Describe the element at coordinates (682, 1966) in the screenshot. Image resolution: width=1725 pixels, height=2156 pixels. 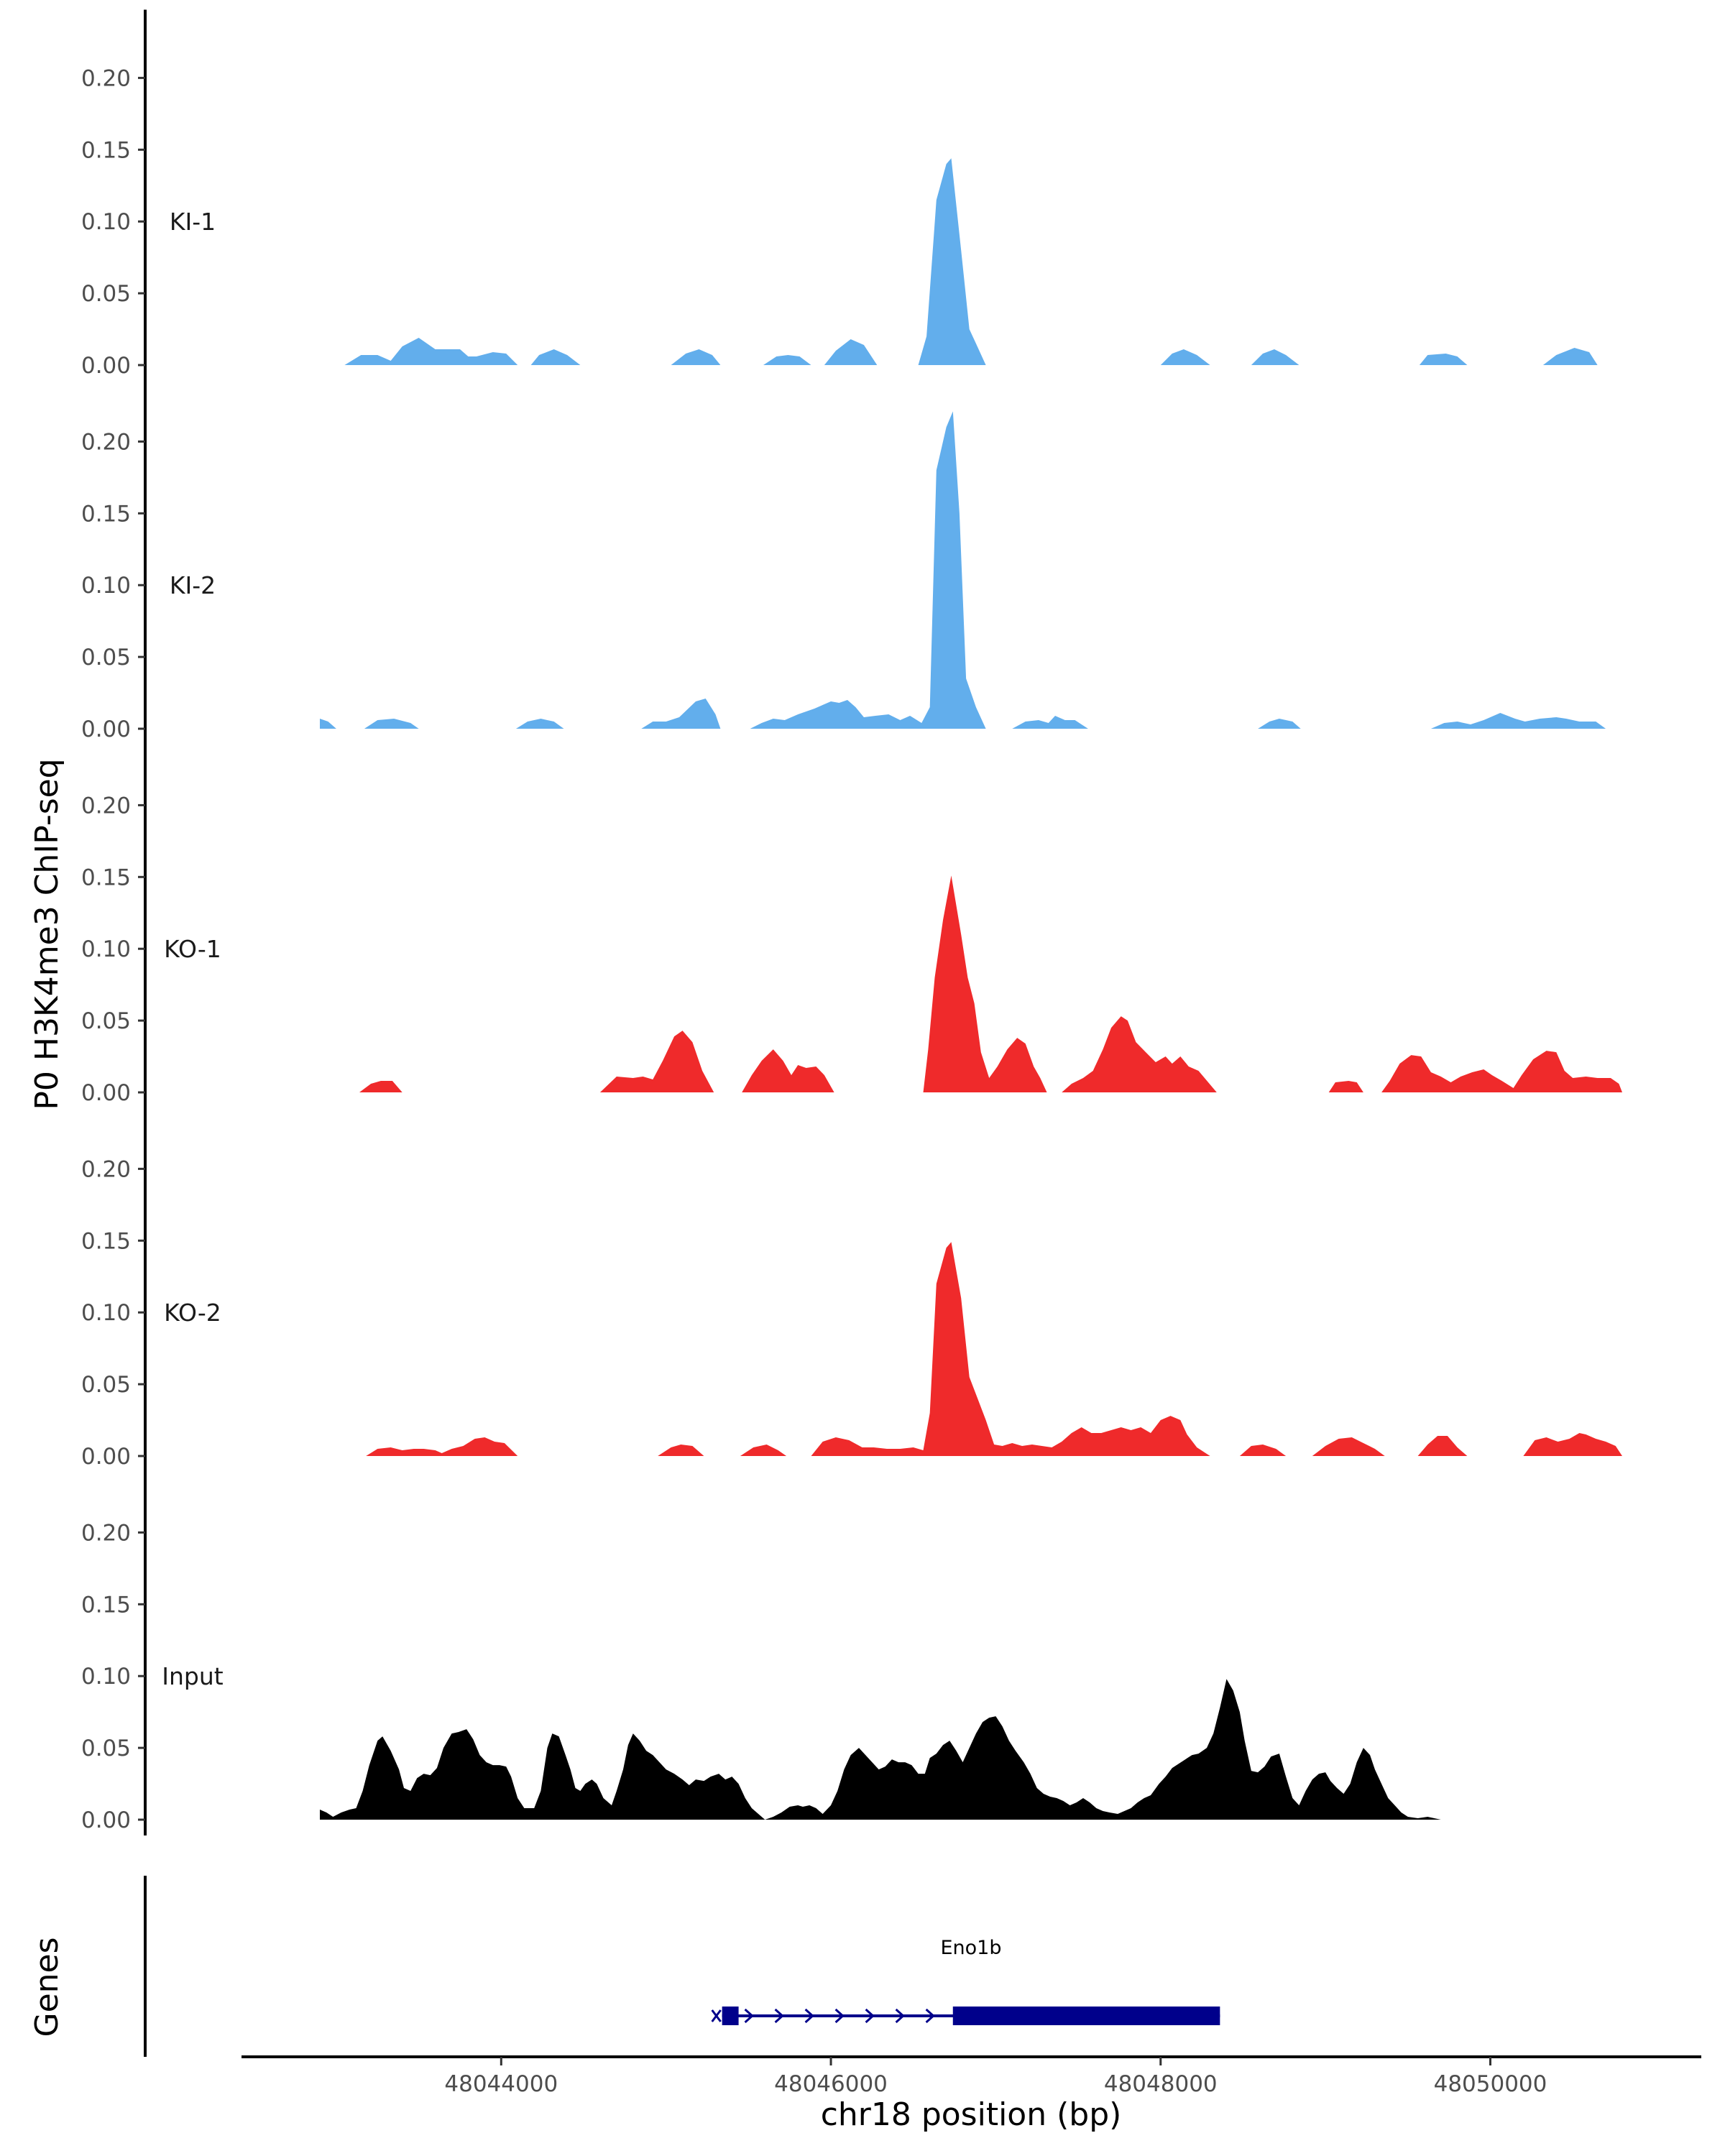
I see `genes-panel: Eno1b` at that location.